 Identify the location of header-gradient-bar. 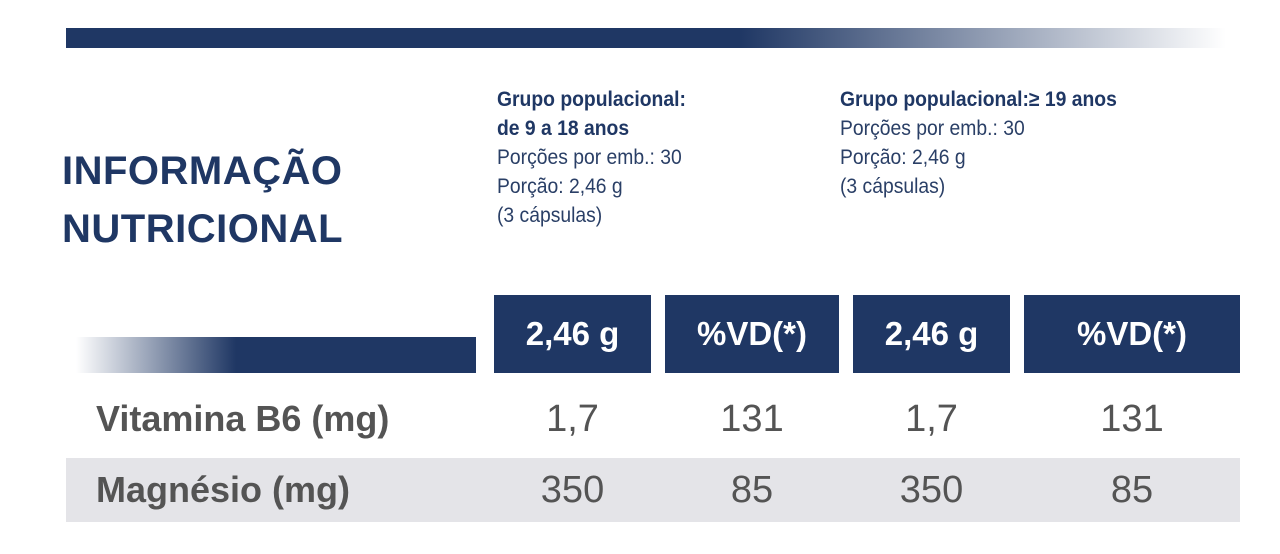
(276, 355).